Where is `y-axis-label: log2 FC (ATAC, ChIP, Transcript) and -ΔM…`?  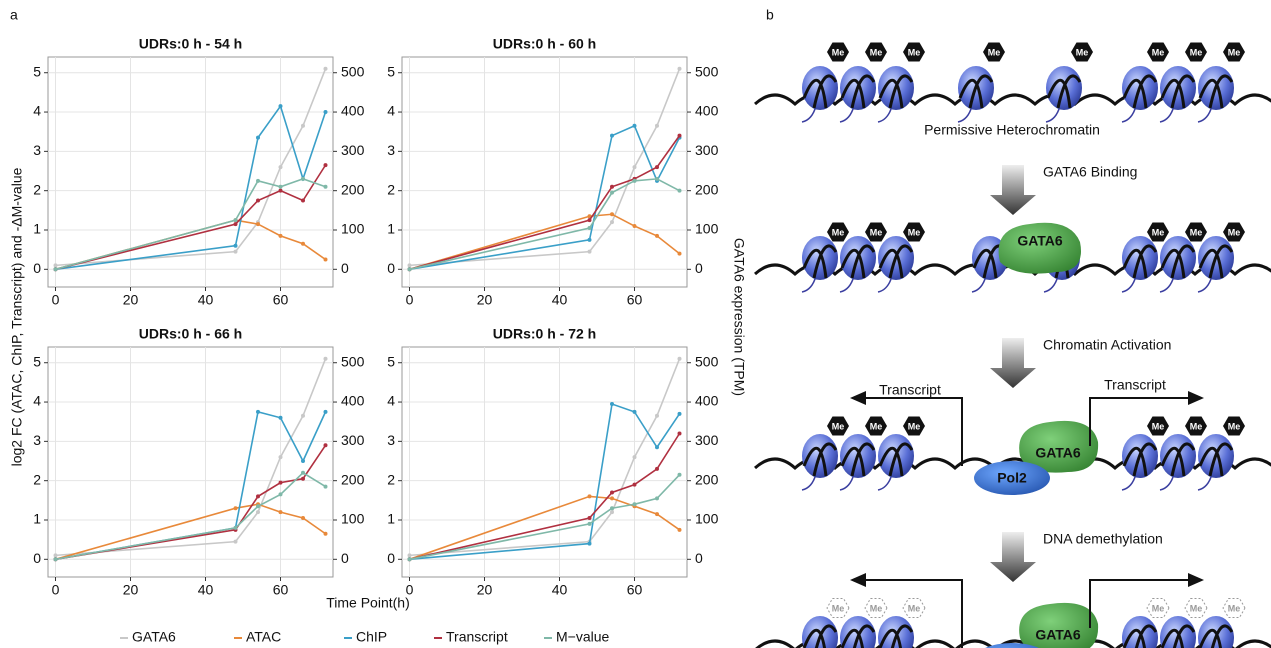
y-axis-label: log2 FC (ATAC, ChIP, Transcript) and -ΔM… is located at coordinates (17, 316).